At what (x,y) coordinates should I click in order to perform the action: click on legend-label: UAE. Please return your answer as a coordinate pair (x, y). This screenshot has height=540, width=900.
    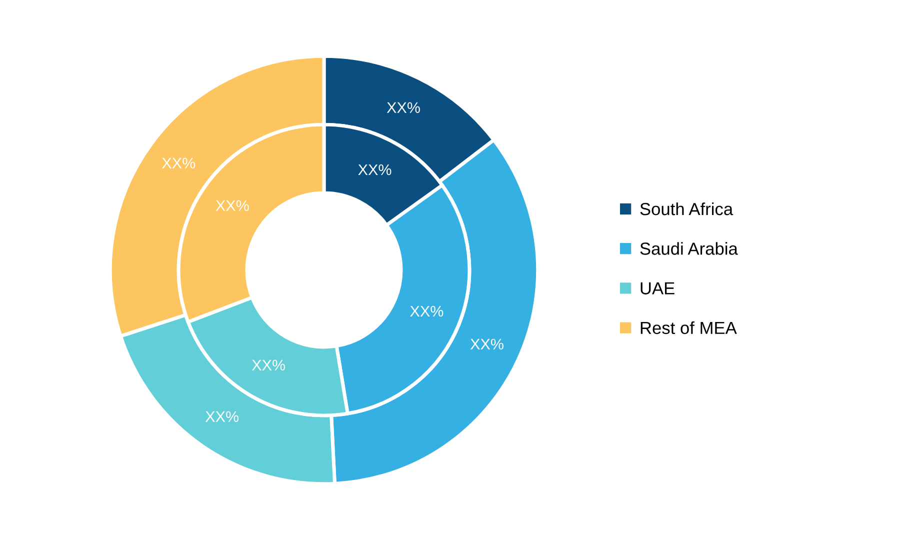
    Looking at the image, I should click on (657, 288).